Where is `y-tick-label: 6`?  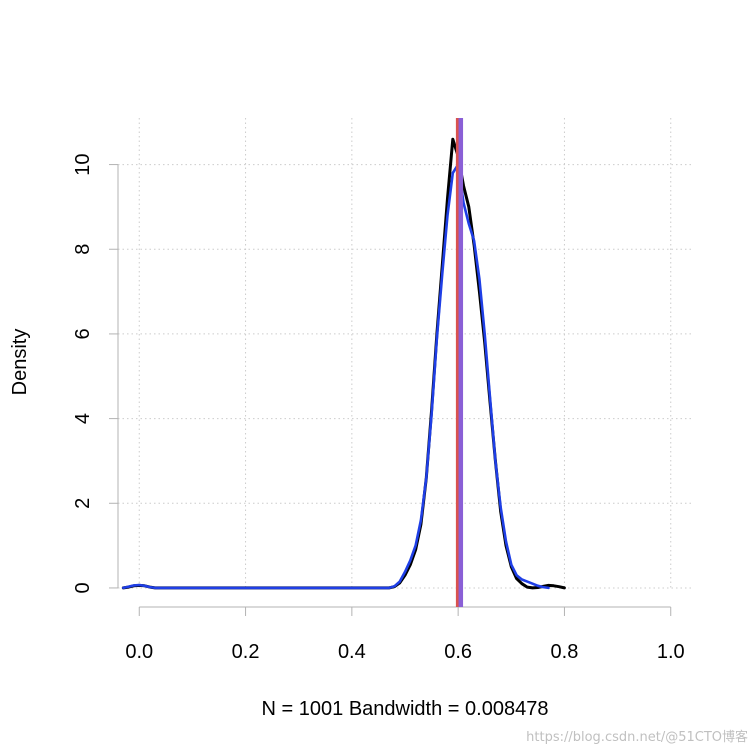 y-tick-label: 6 is located at coordinates (83, 333).